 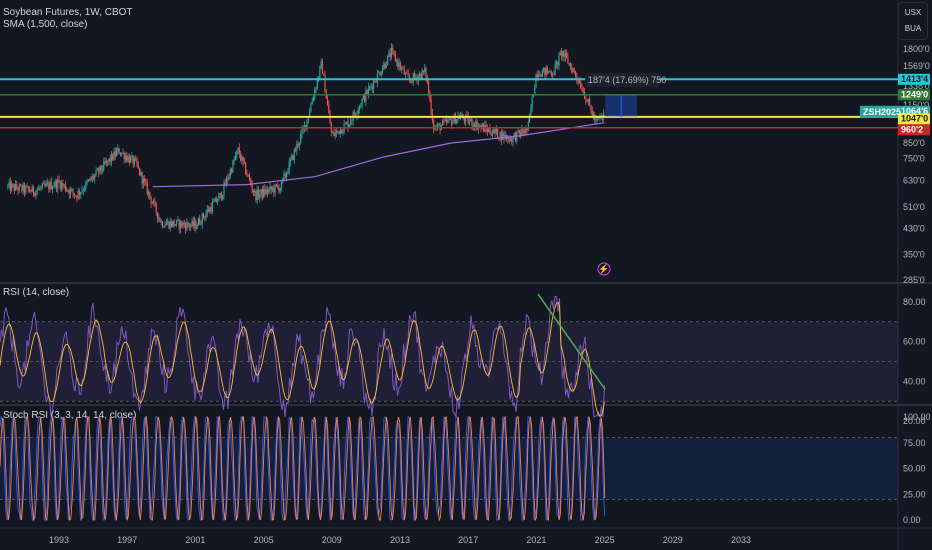 I want to click on rsi-trendline, so click(x=571, y=341).